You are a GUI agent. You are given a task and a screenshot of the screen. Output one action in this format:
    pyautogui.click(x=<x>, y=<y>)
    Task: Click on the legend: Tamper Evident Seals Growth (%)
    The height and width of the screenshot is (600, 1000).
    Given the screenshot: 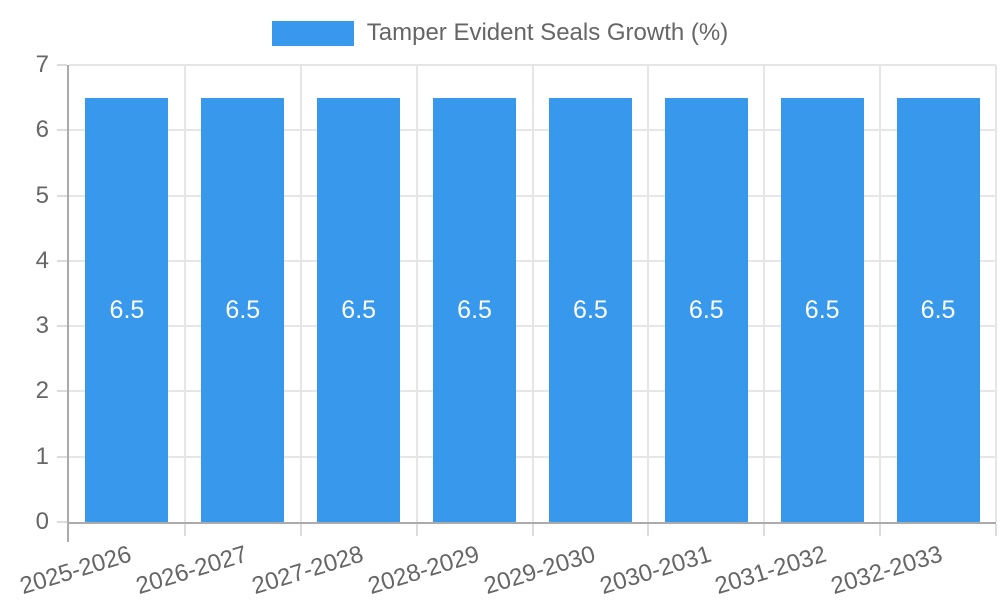 What is the action you would take?
    pyautogui.click(x=500, y=33)
    